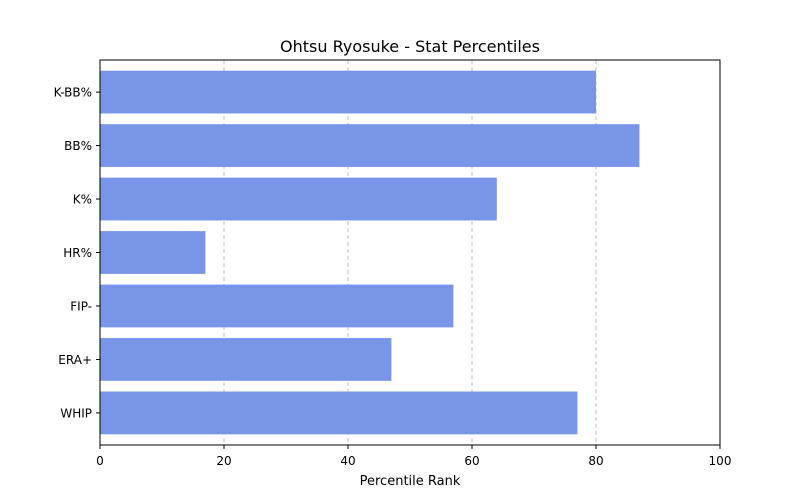  I want to click on x-axis-label: Percentile Rank, so click(410, 481).